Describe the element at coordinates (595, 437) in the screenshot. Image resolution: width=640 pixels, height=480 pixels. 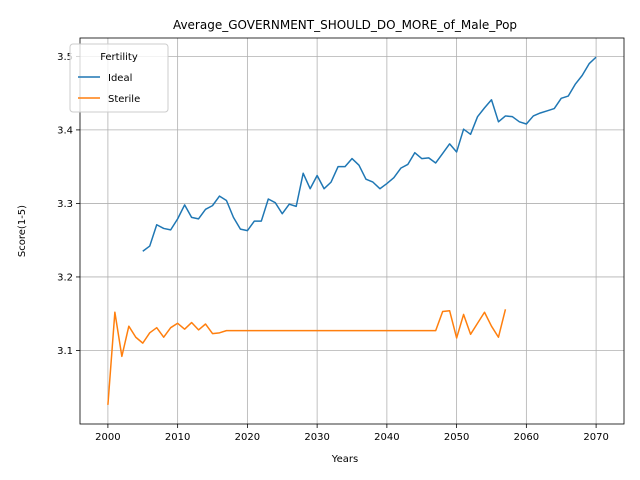
I see `x-tick-label: 2070` at that location.